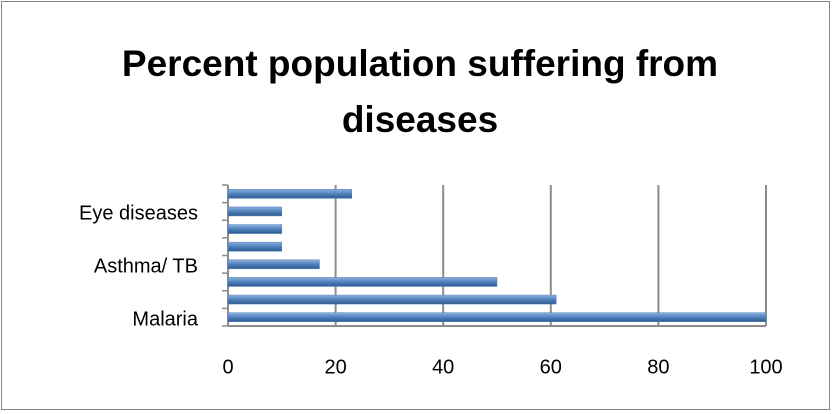 This screenshot has height=414, width=840. What do you see at coordinates (146, 267) in the screenshot?
I see `y-tick-label: Asthma/ TB` at bounding box center [146, 267].